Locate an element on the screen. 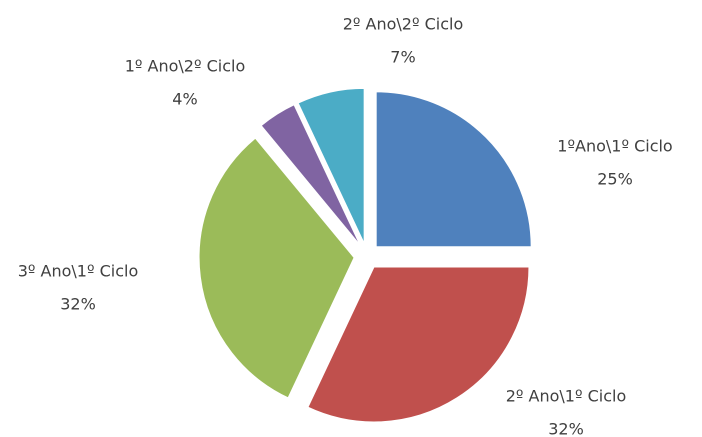 The image size is (702, 437). slice-label: 1º Ano\2º Ciclo is located at coordinates (185, 66).